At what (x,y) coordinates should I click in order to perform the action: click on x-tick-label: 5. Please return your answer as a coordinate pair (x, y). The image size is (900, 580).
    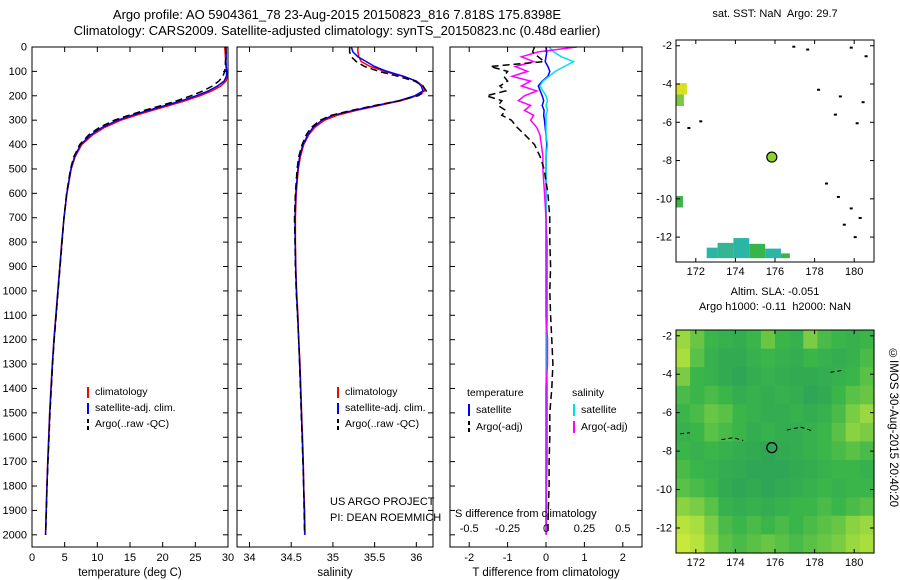
    Looking at the image, I should click on (65, 558).